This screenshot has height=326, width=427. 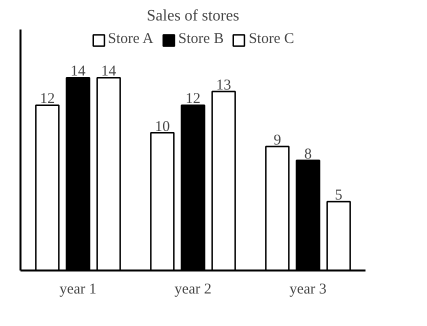 I want to click on x-tick-label: year 3, so click(x=308, y=290).